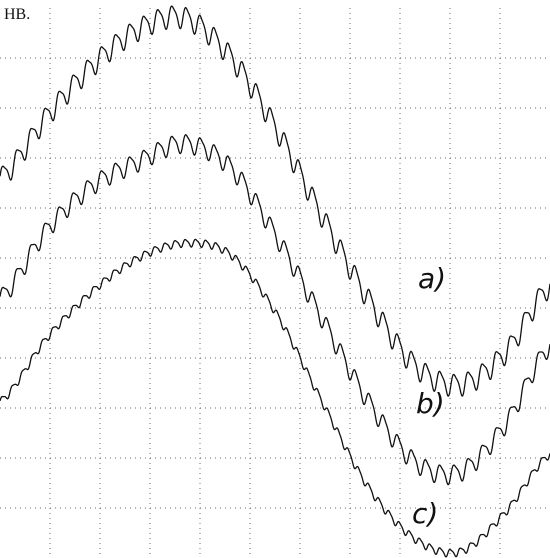 This screenshot has height=558, width=550. What do you see at coordinates (17, 14) in the screenshot?
I see `corner-label: HB.` at bounding box center [17, 14].